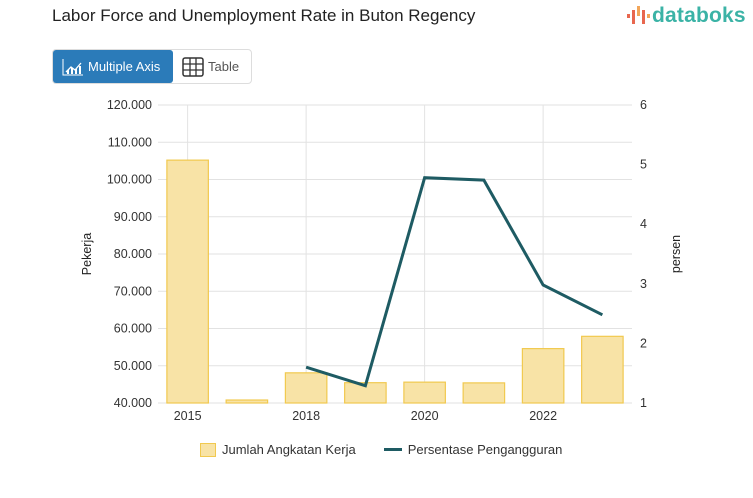 The width and height of the screenshot is (753, 498). What do you see at coordinates (643, 403) in the screenshot?
I see `y-right-tick-label: 1` at bounding box center [643, 403].